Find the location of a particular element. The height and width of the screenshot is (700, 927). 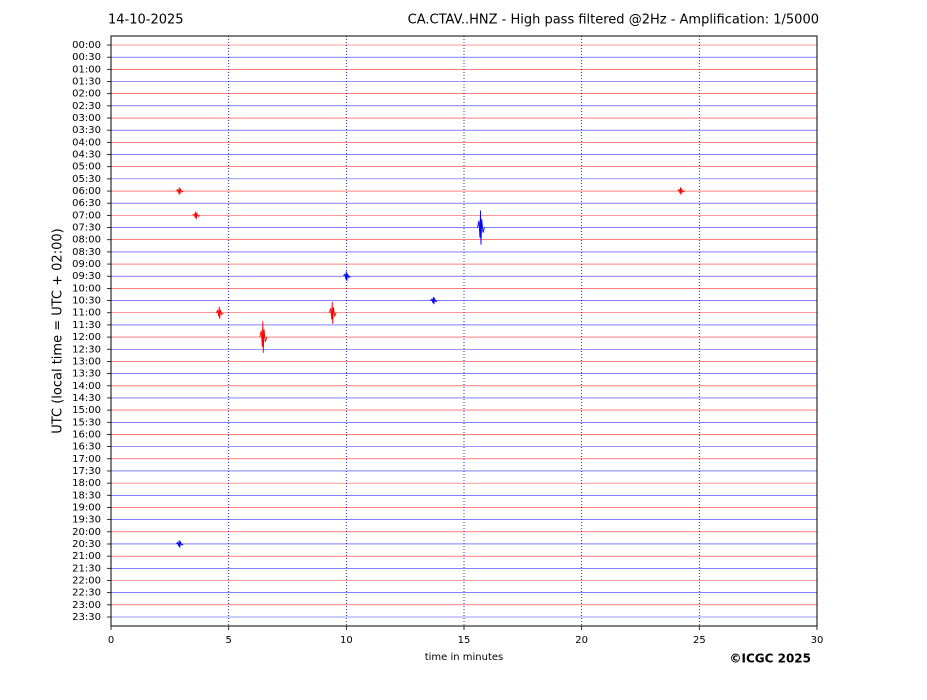

y-tick-label: 15:30 is located at coordinates (86, 422).